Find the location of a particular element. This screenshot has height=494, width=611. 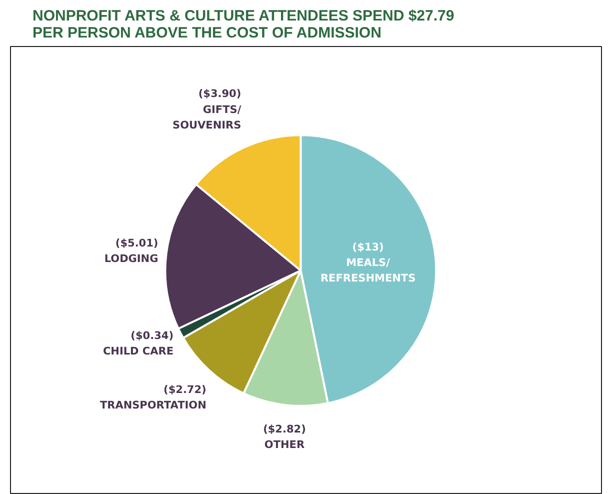

slice-label: GIFTS/SOUVENIRS is located at coordinates (207, 118).